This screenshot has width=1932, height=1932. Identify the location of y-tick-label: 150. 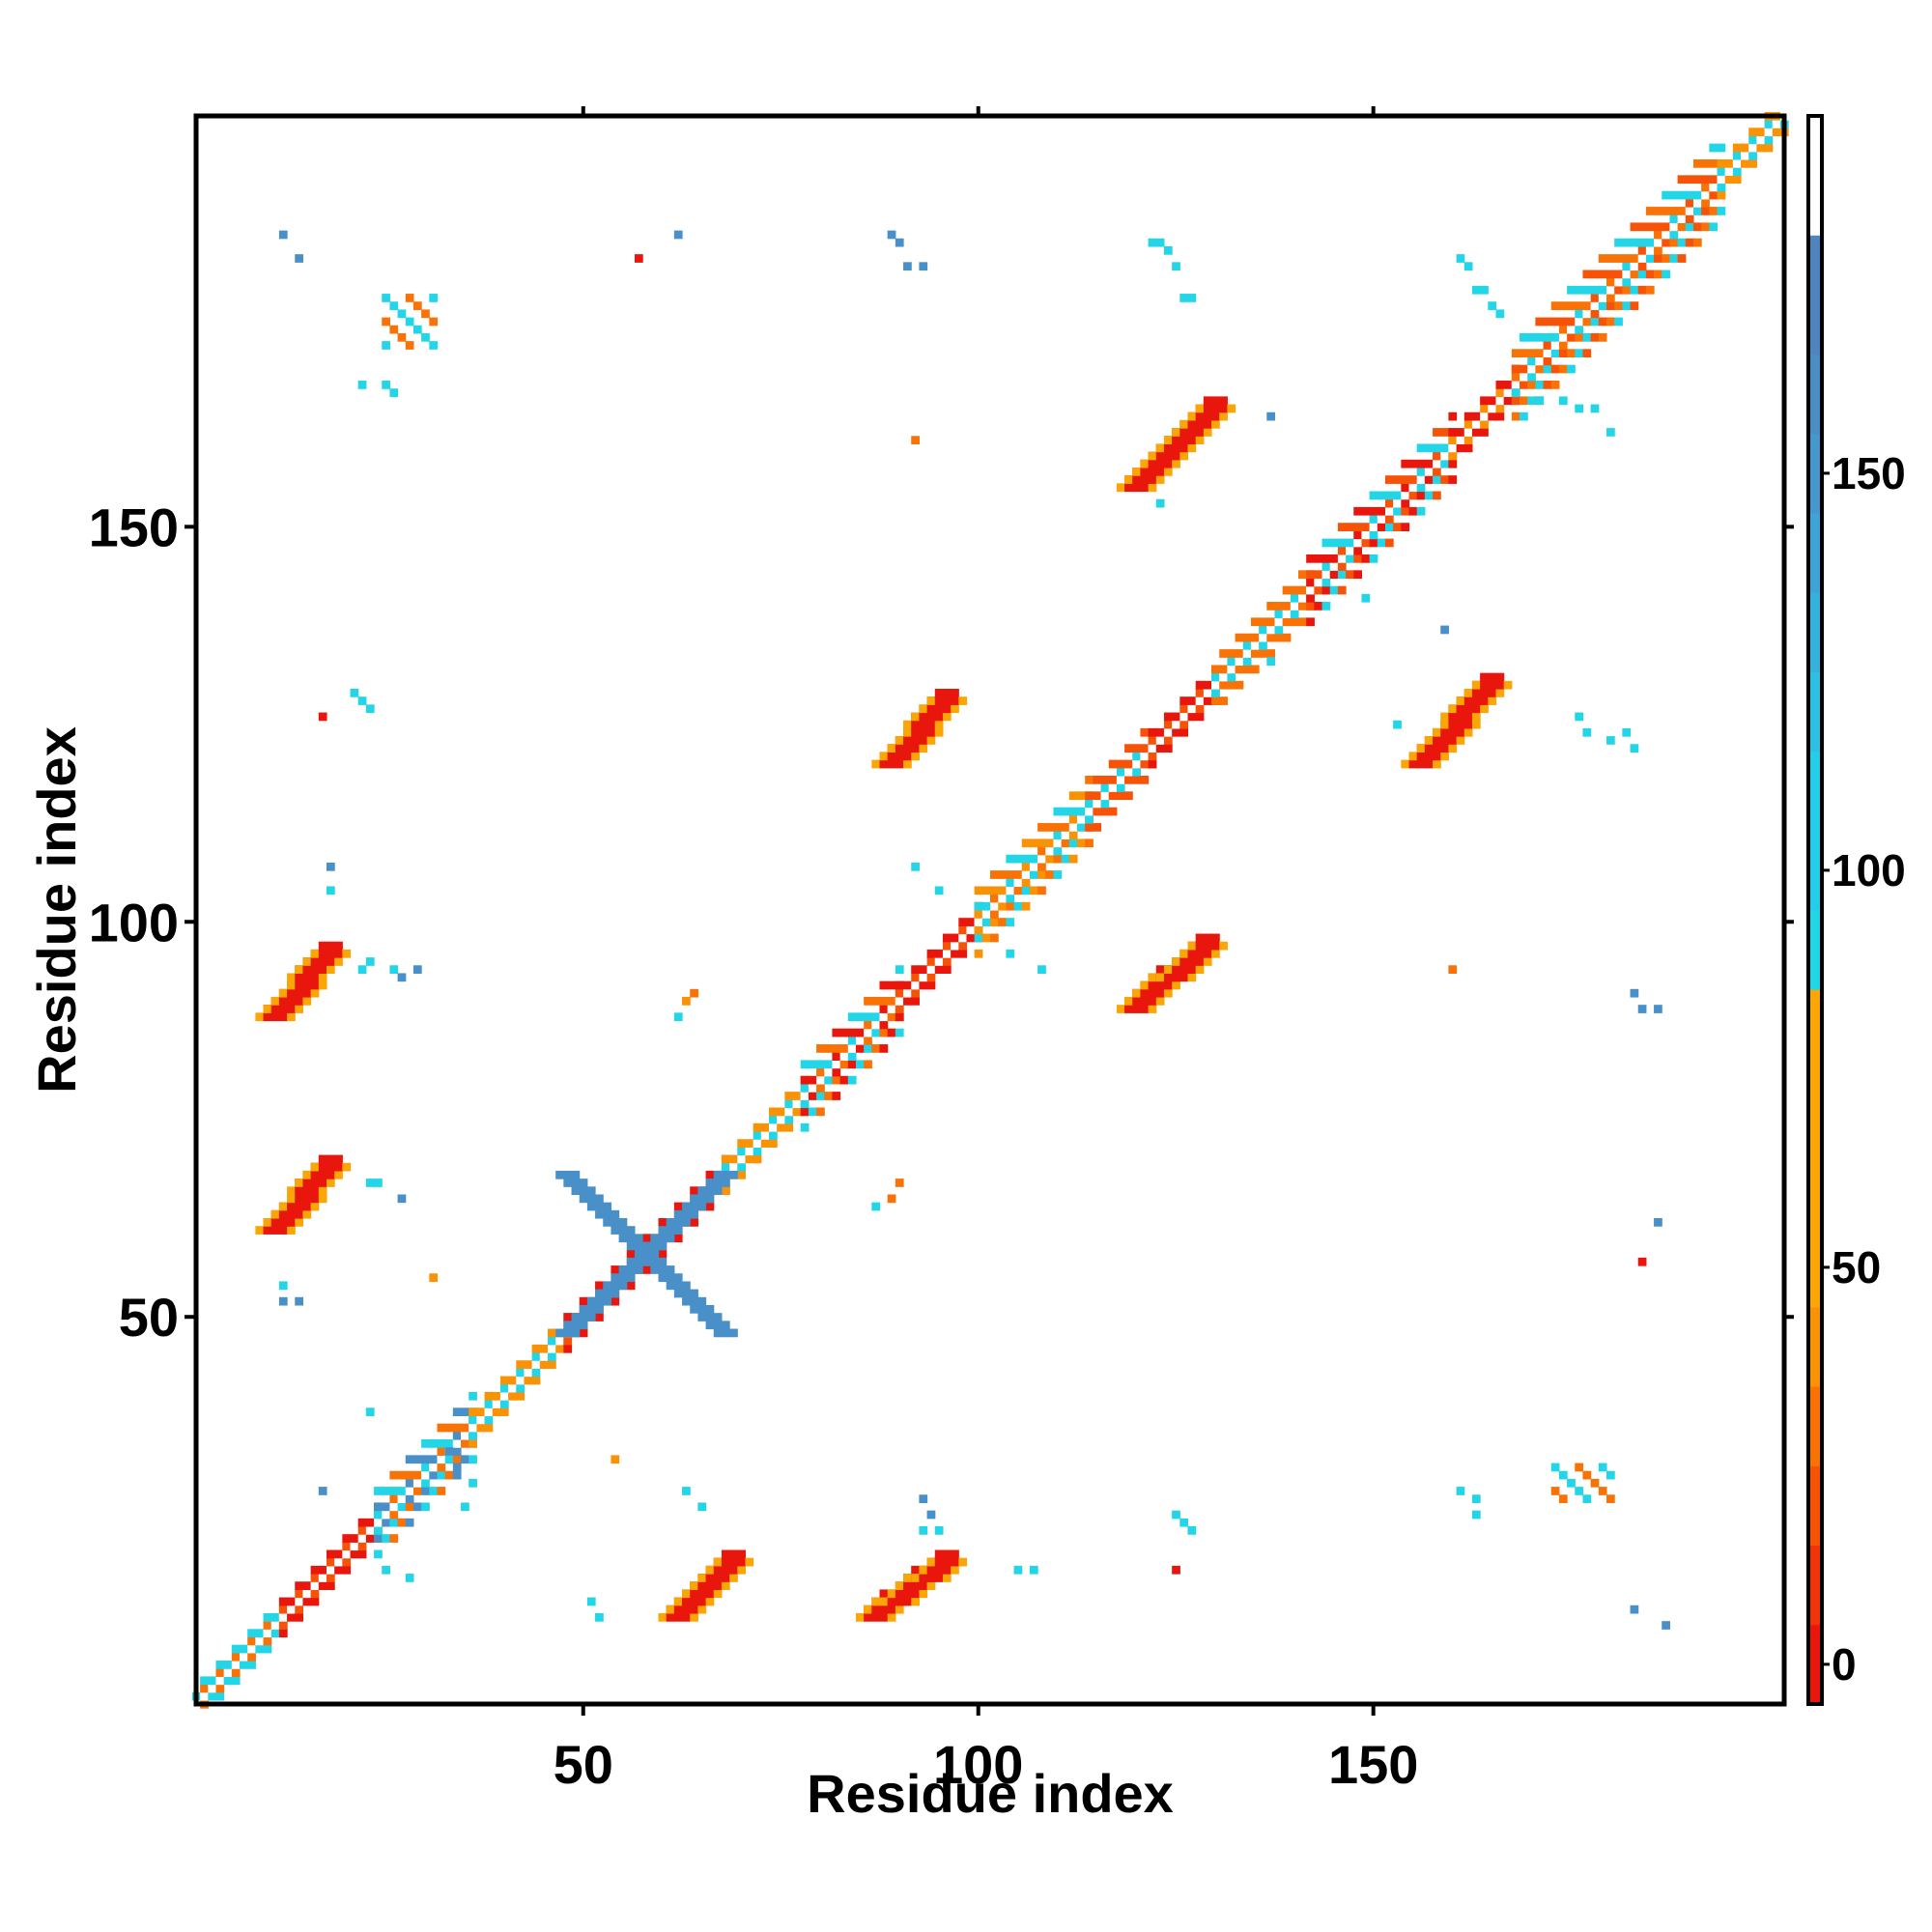
(134, 527).